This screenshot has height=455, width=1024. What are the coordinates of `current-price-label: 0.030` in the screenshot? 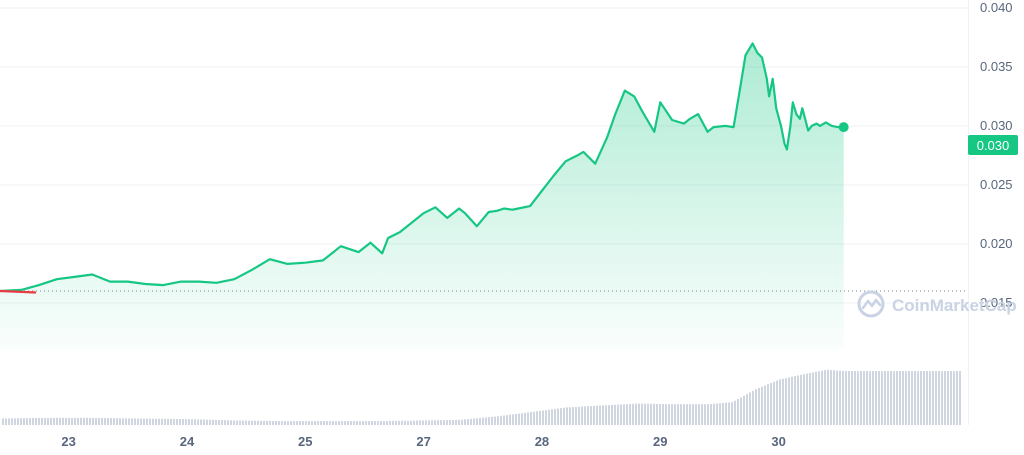 It's located at (993, 145).